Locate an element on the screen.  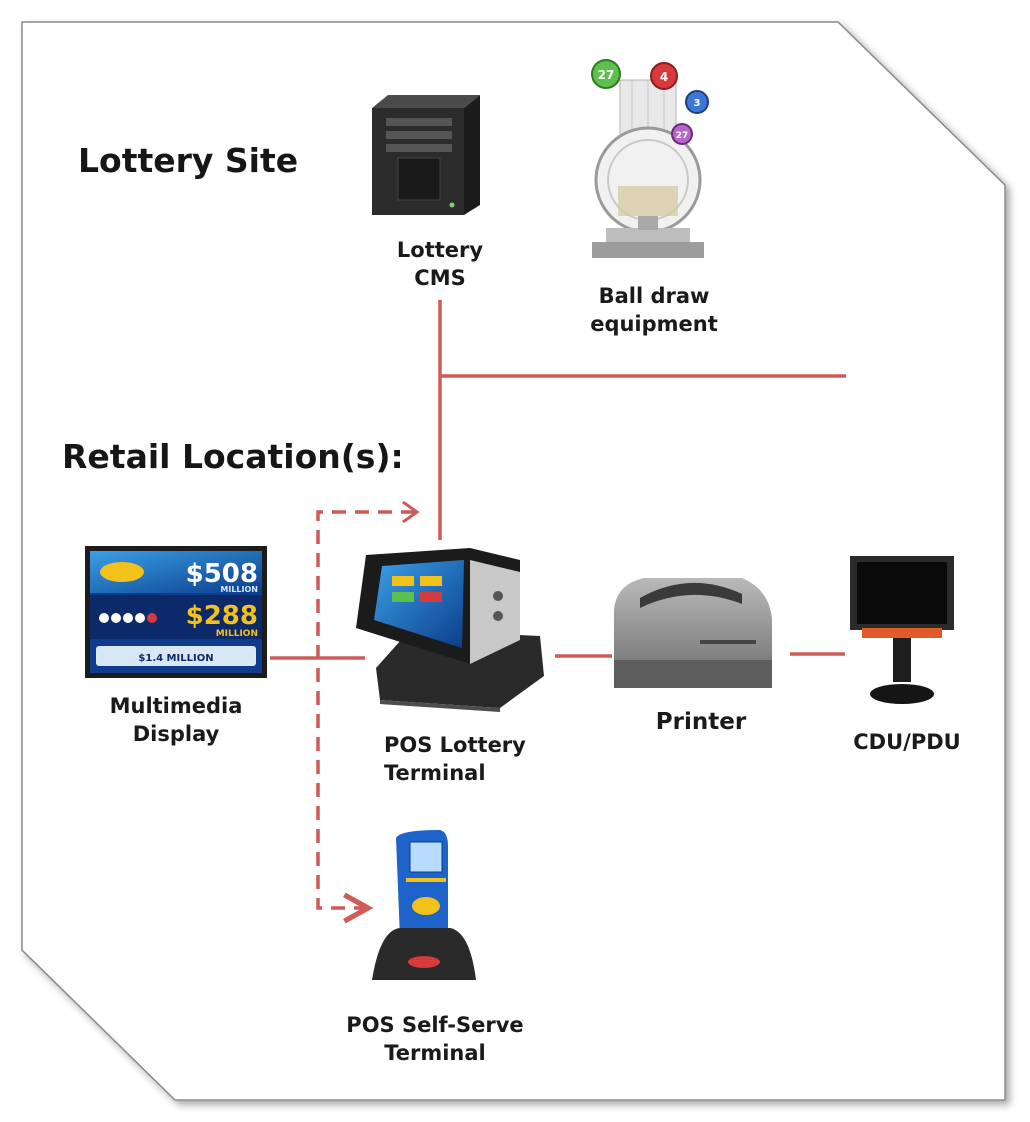
jackpot-amount-1: $508 is located at coordinates (222, 574).